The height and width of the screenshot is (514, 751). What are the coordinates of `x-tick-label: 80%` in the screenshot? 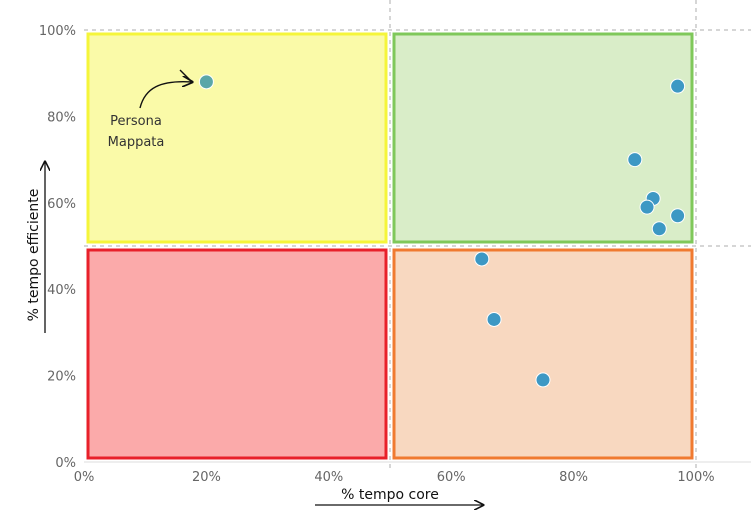 It's located at (573, 477).